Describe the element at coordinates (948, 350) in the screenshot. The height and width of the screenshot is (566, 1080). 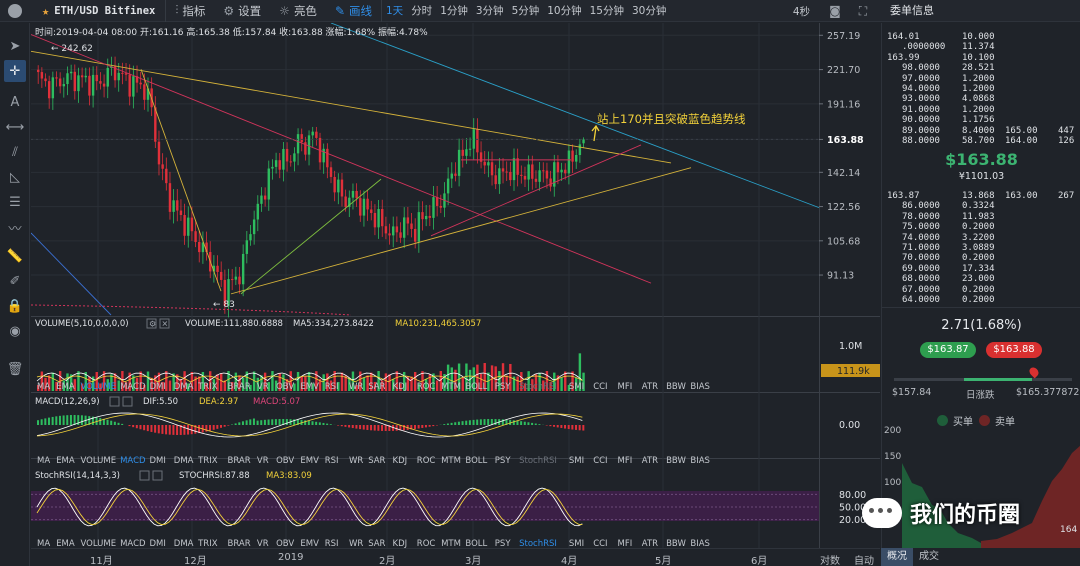
I see `buy-price-button: $163.87` at that location.